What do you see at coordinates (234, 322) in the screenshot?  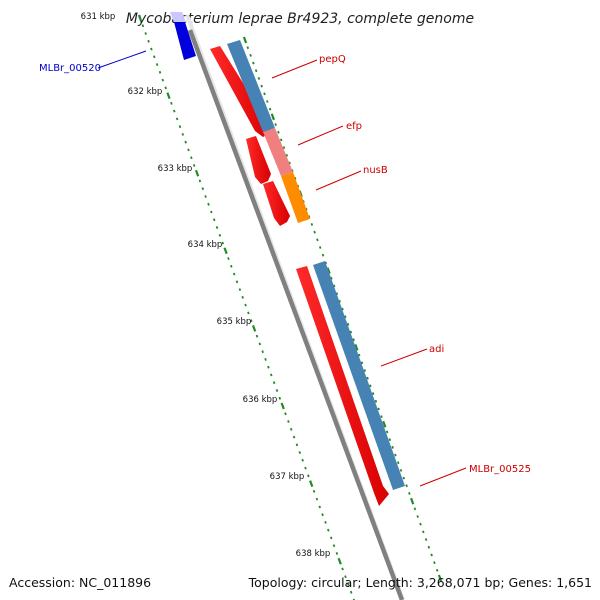 I see `scale-label: 635 kbp` at bounding box center [234, 322].